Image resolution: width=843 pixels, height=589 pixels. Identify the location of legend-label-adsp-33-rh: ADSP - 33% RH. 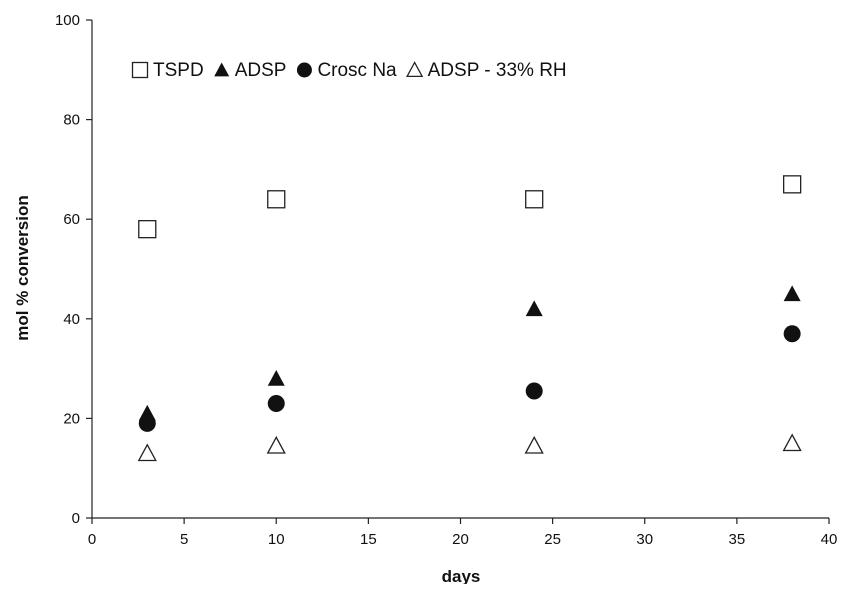
(497, 70).